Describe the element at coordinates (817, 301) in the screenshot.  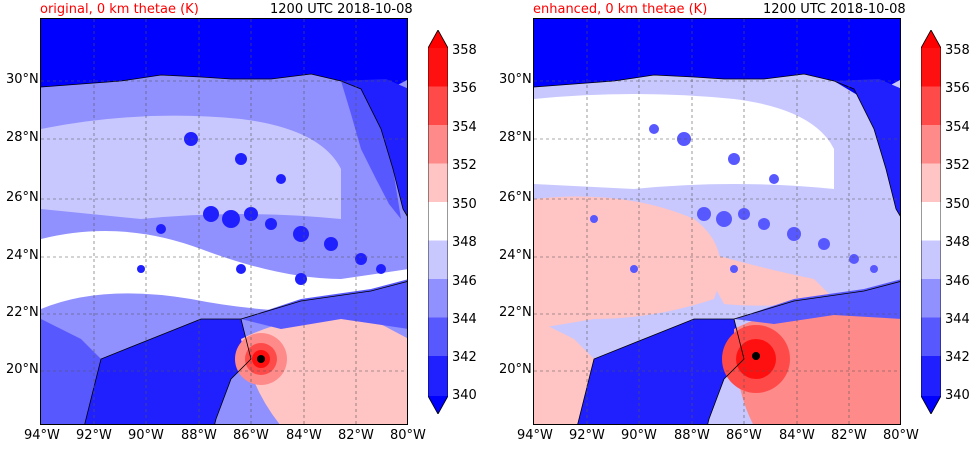
I see `cuba-cool-band` at that location.